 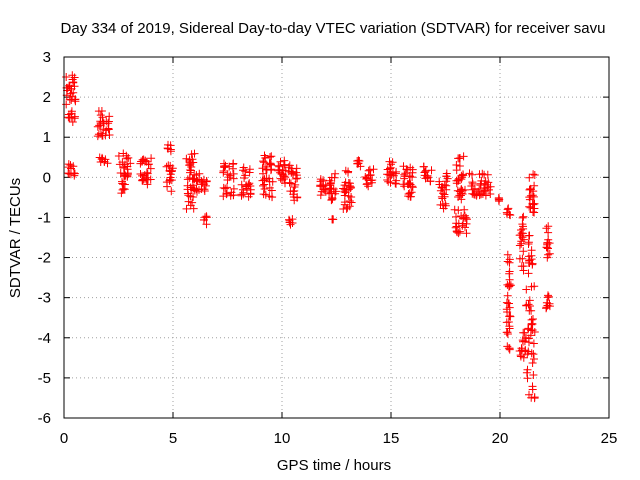 What do you see at coordinates (47, 57) in the screenshot?
I see `y-tick-label: 3` at bounding box center [47, 57].